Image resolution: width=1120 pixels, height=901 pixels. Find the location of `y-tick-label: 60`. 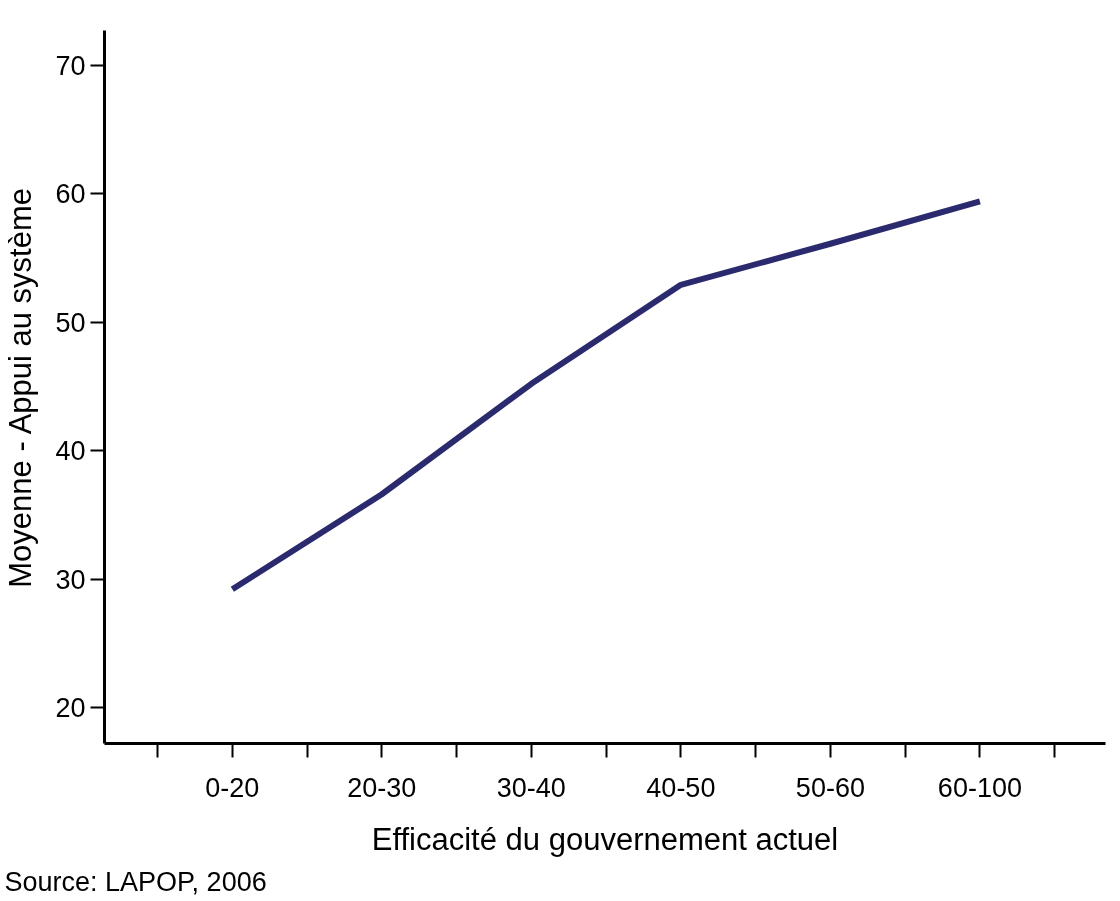

y-tick-label: 60 is located at coordinates (70, 194).